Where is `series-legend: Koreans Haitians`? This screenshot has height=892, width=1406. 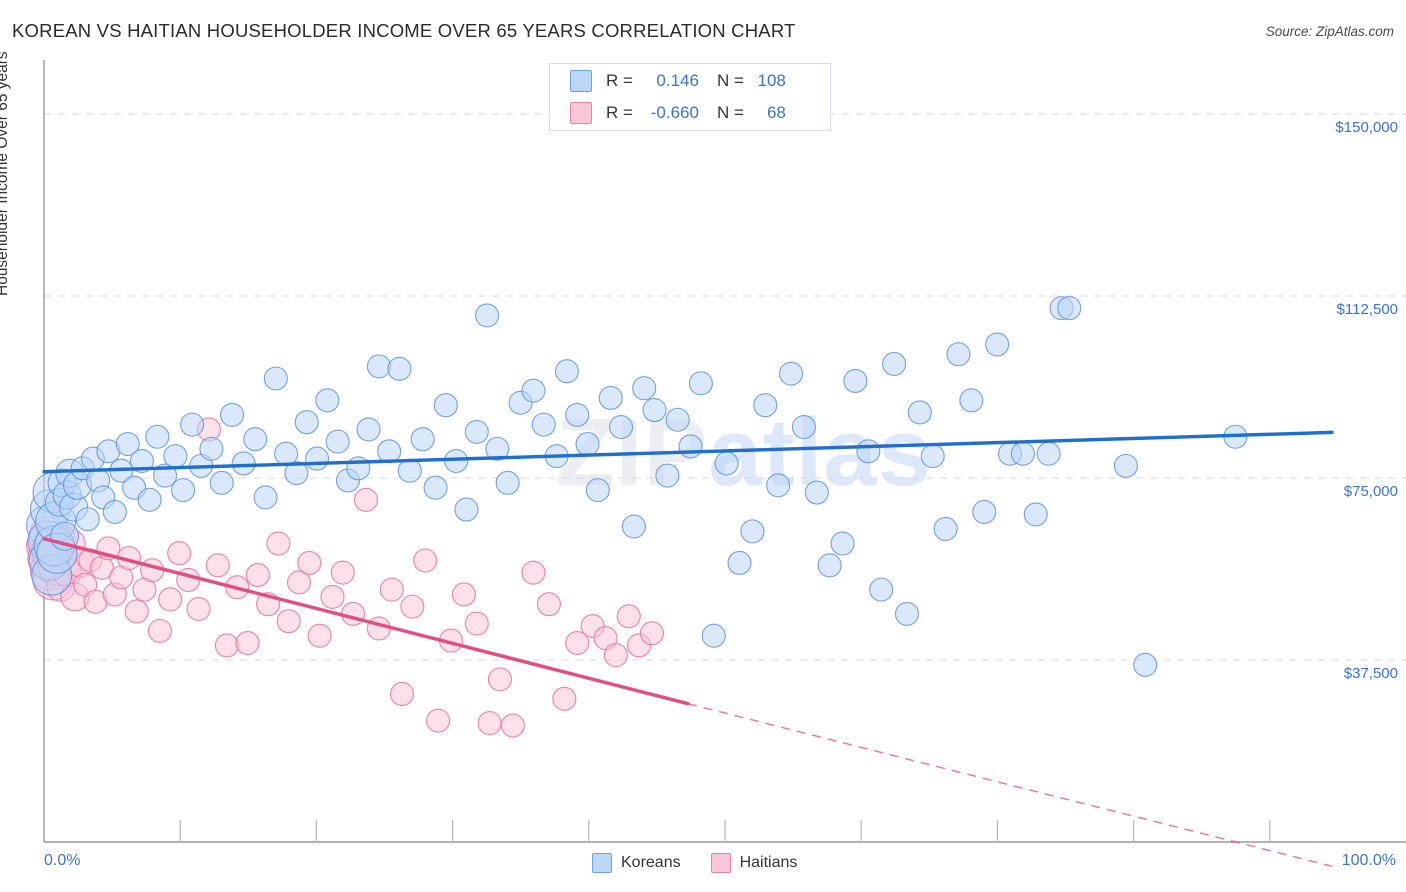 series-legend: Koreans Haitians is located at coordinates (709, 863).